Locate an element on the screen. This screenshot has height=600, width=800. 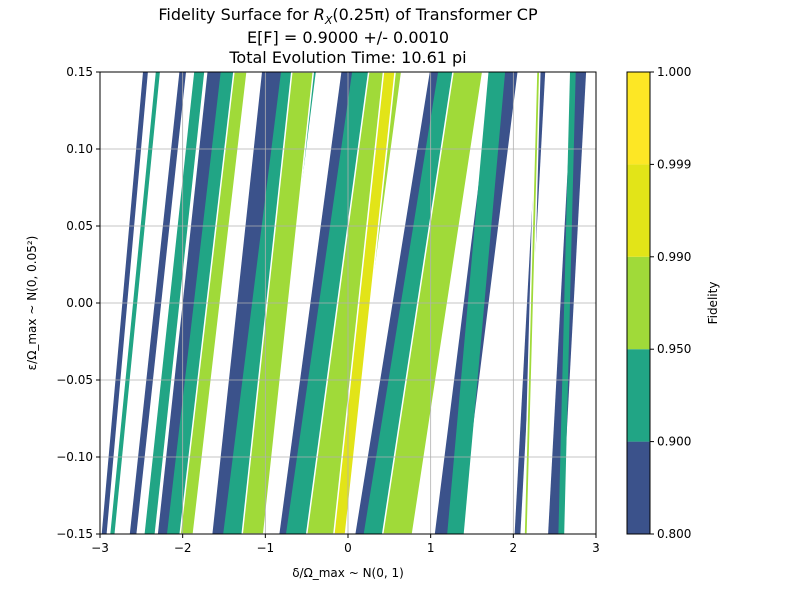
x-tick-label-2: −1 is located at coordinates (265, 548).